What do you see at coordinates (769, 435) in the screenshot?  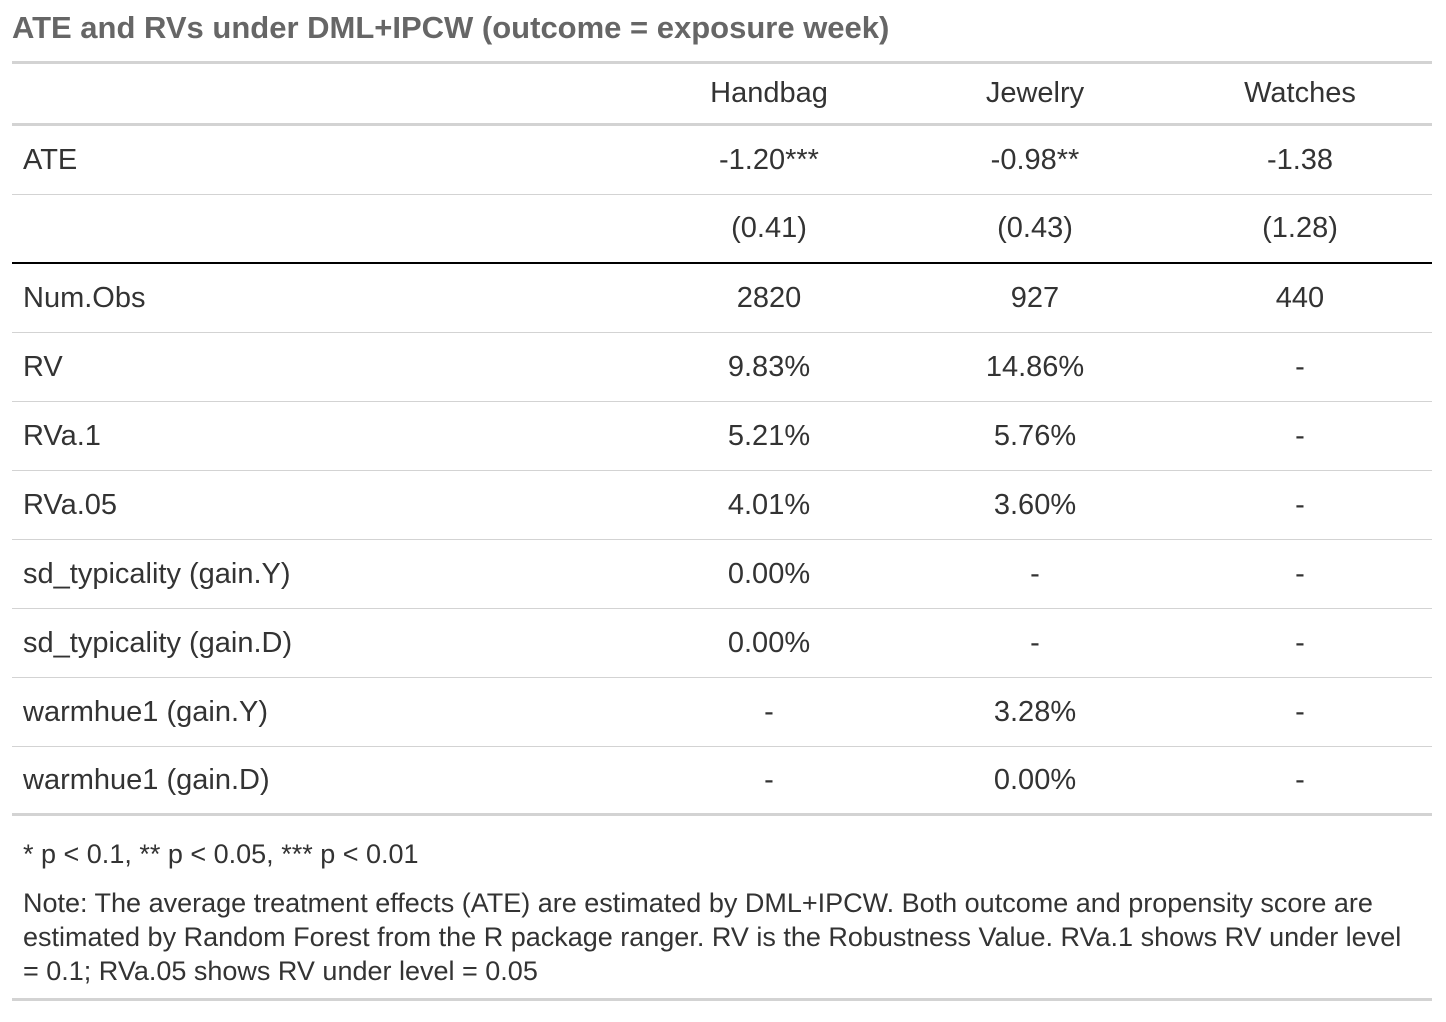 I see `cell-handbag: 5.21%` at bounding box center [769, 435].